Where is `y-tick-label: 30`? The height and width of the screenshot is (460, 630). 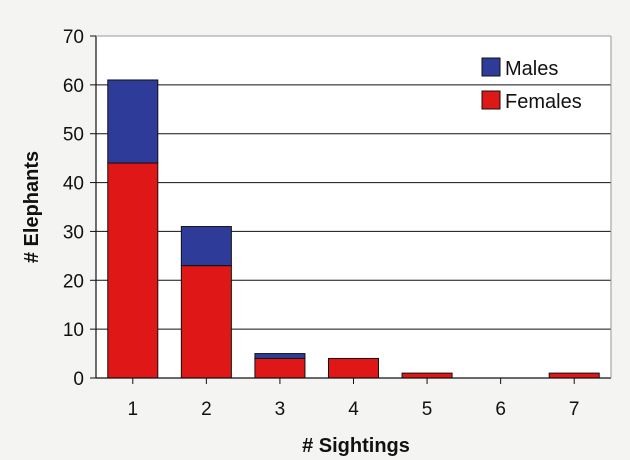
y-tick-label: 30 is located at coordinates (73, 232).